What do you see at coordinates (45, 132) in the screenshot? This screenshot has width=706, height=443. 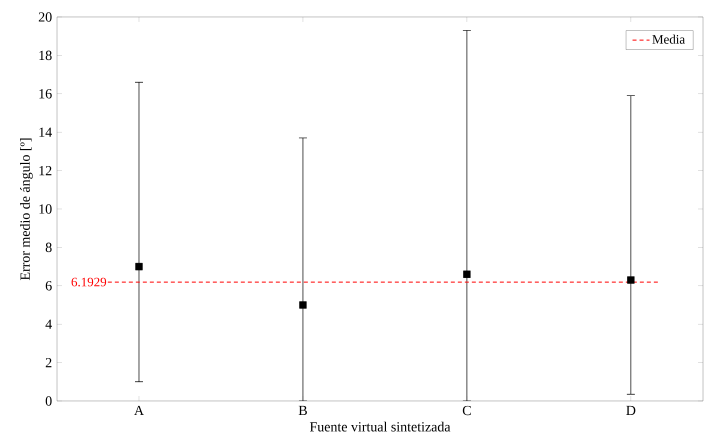 I see `y-tick-label: 14` at bounding box center [45, 132].